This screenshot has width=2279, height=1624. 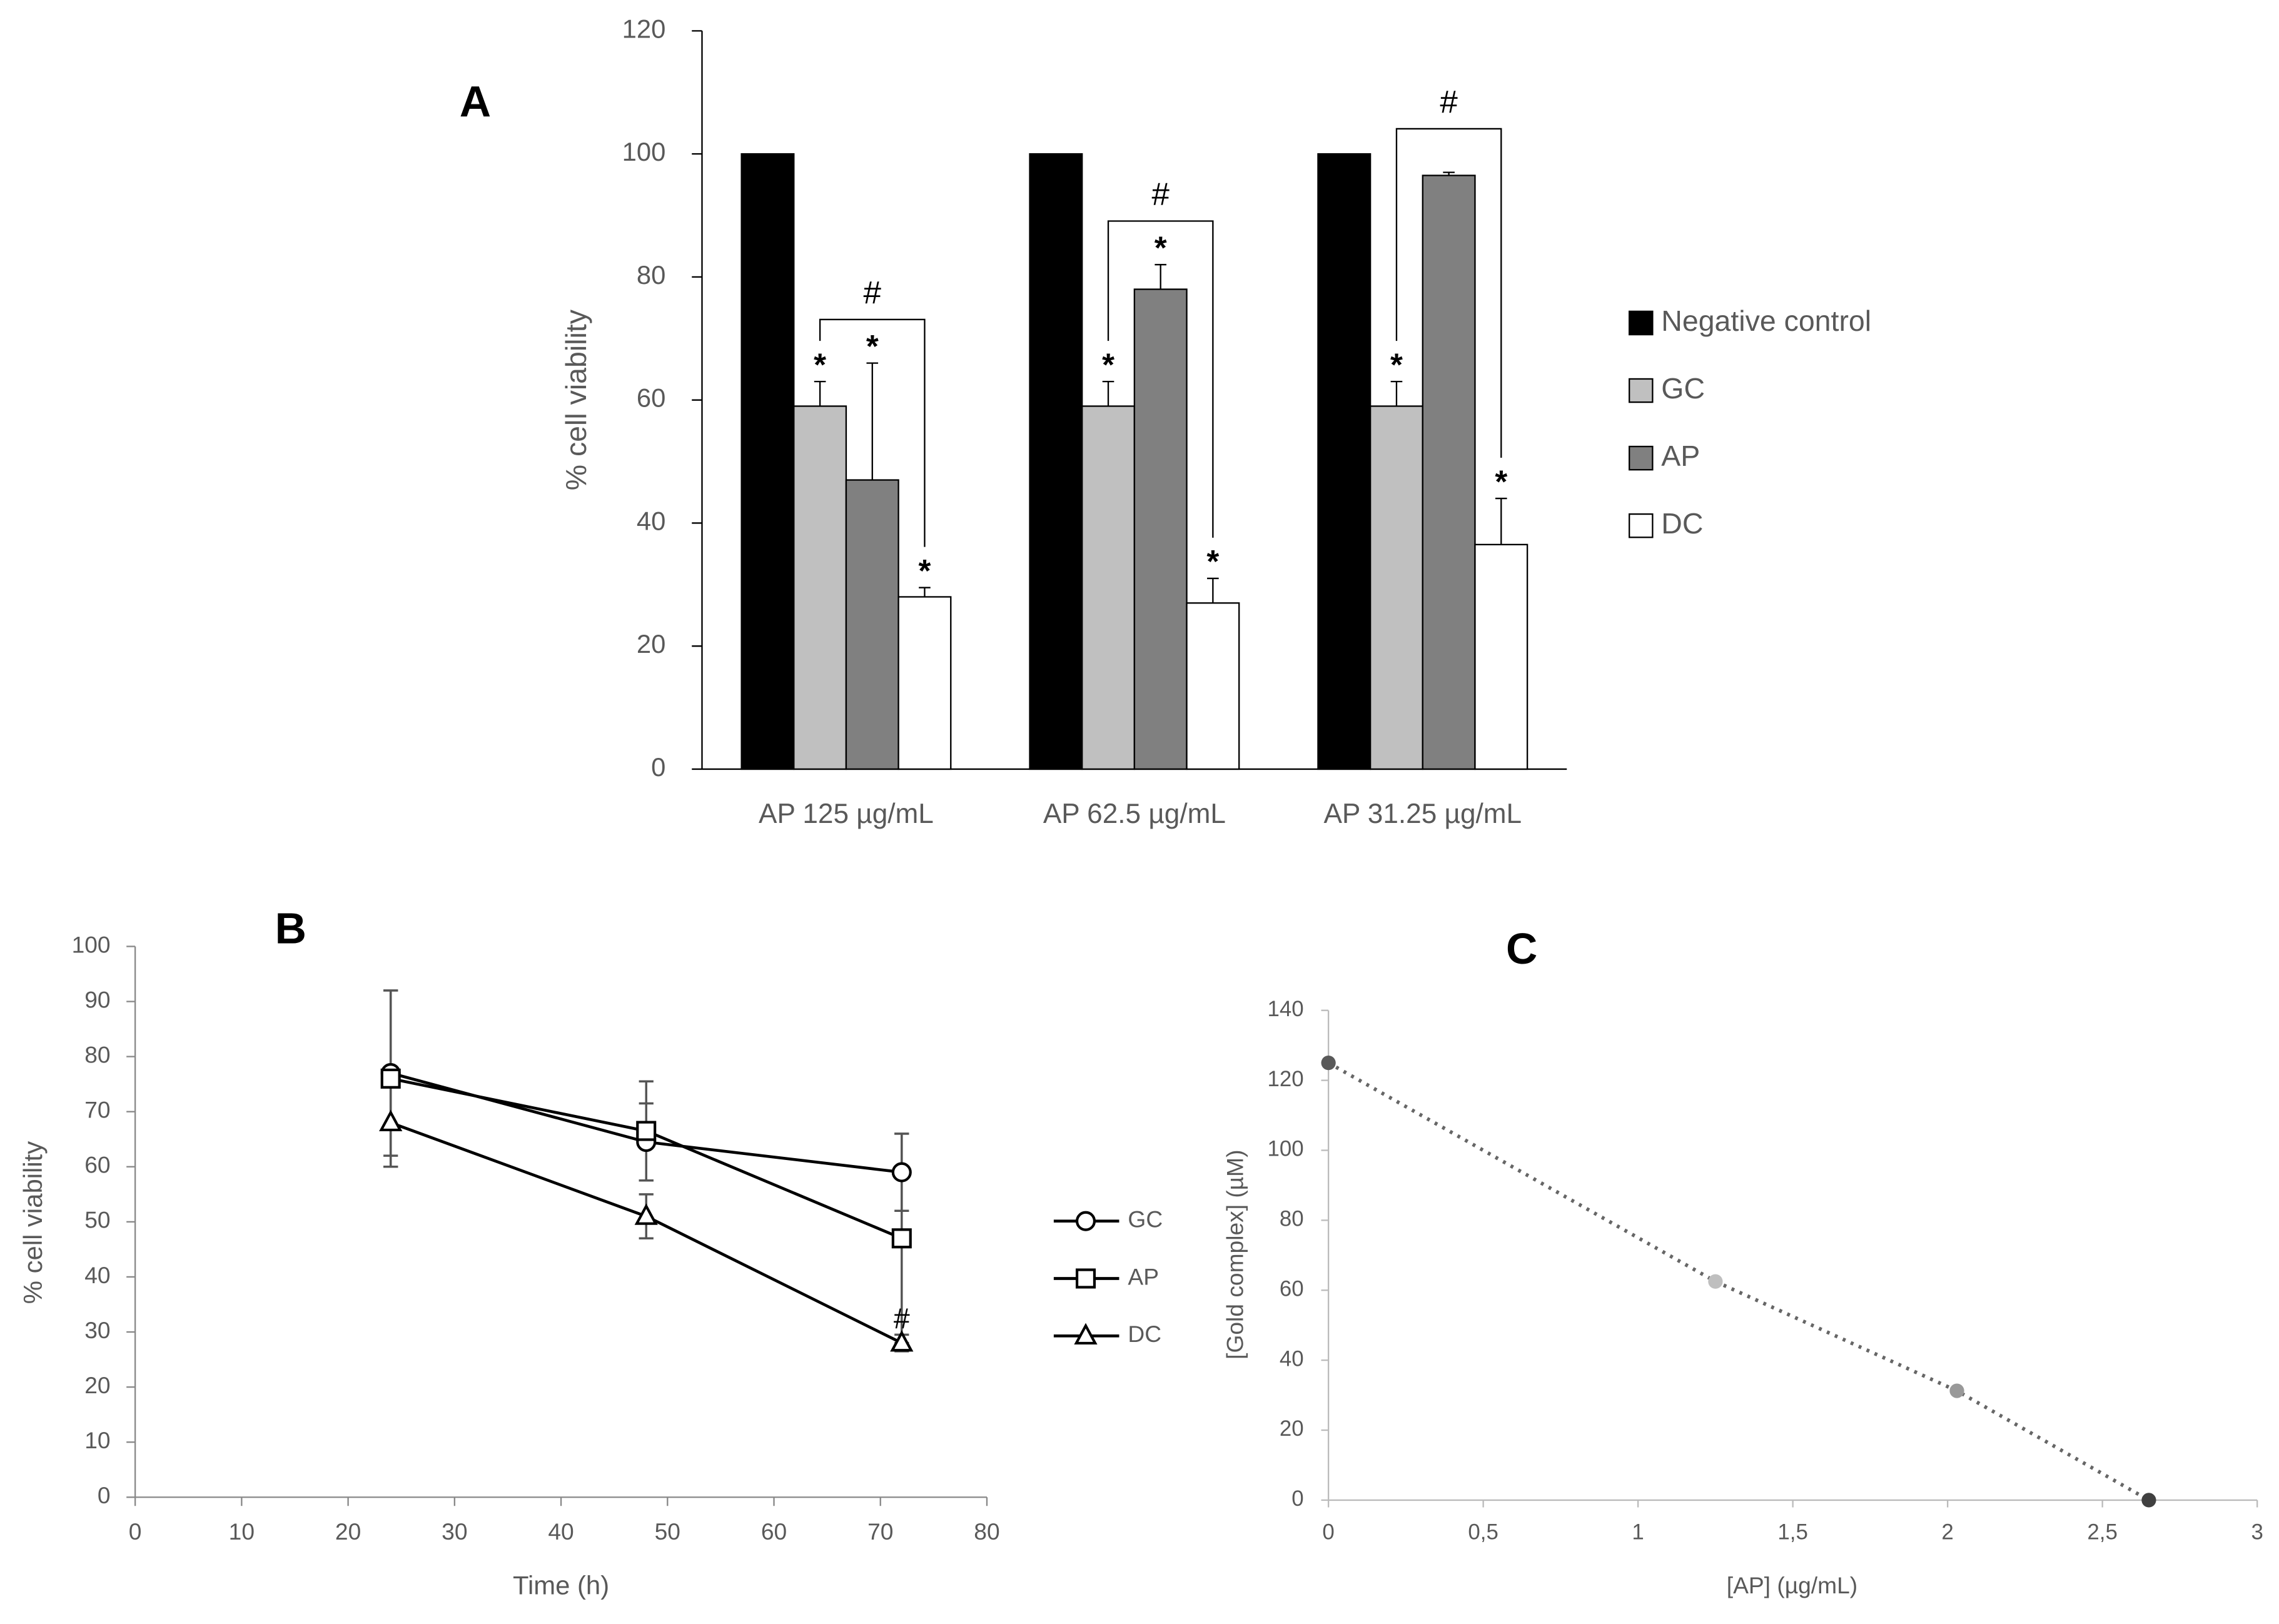 I want to click on x-tick-label: AP 125 µg/mL, so click(x=847, y=814).